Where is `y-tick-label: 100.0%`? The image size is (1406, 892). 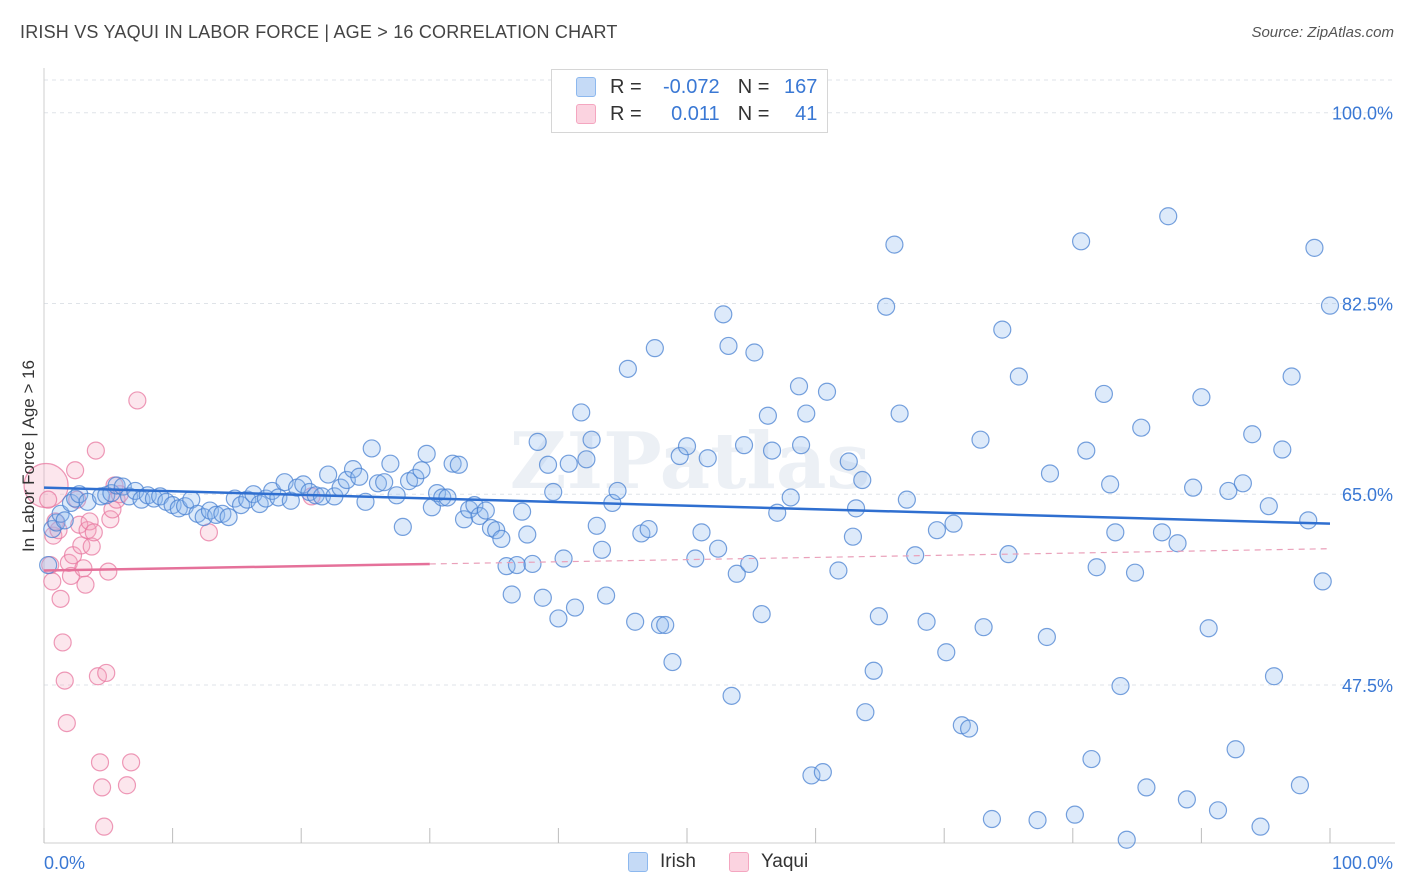 y-tick-label: 100.0% is located at coordinates (1362, 114).